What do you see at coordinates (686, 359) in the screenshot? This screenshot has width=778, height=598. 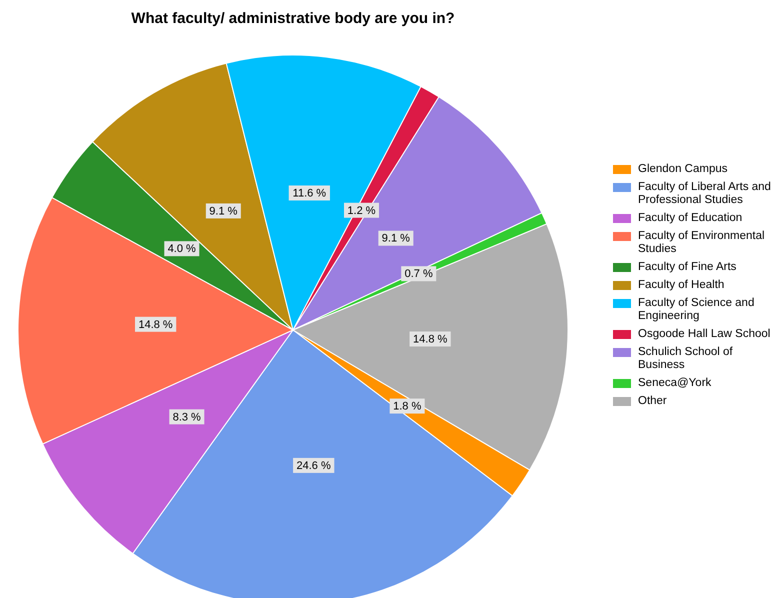 I see `legend-label: Schulich School of Business` at bounding box center [686, 359].